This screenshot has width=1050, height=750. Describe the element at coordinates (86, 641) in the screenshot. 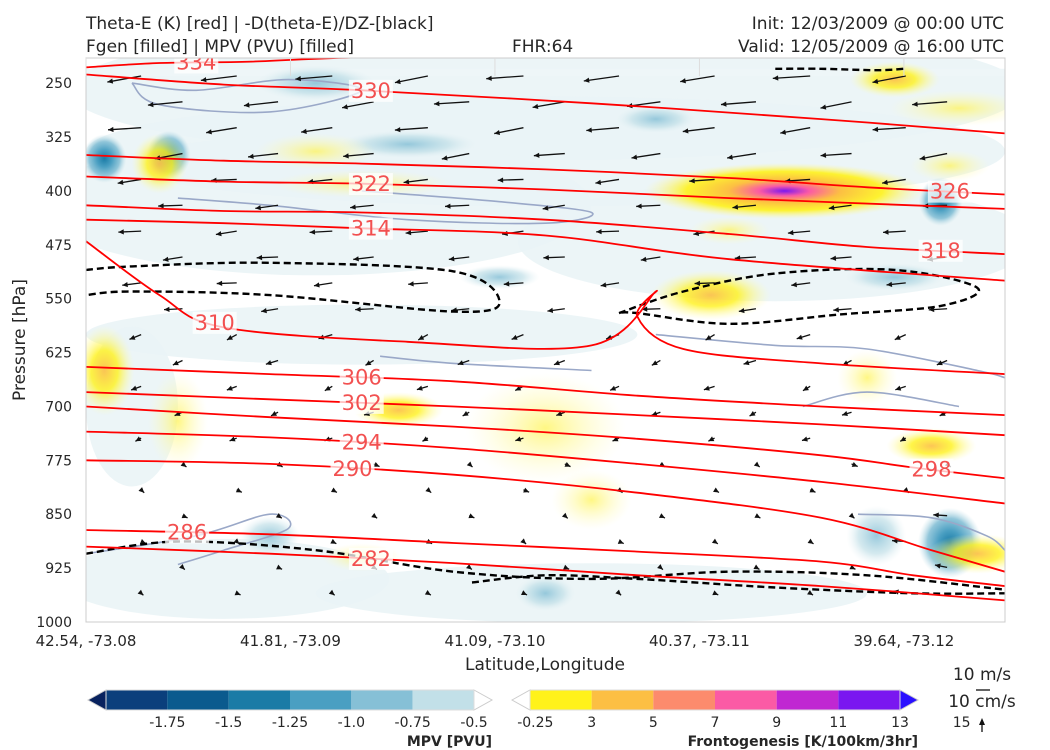

I see `x-tick-label: 42.54, -73.08` at that location.